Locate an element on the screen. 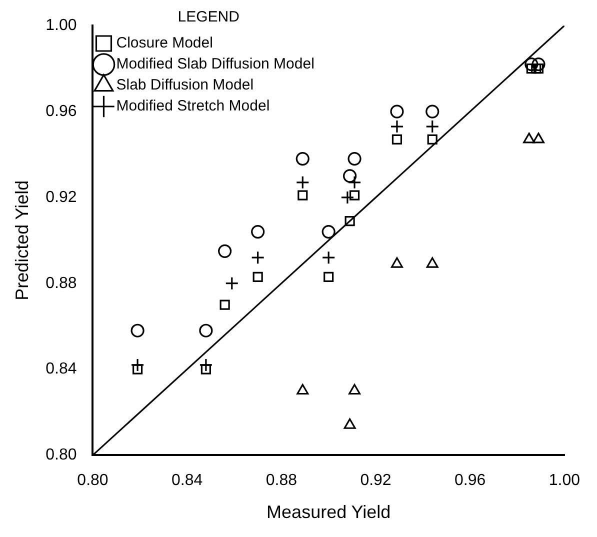 This screenshot has width=597, height=537. y-axis-title: Predicted Yield is located at coordinates (22, 240).